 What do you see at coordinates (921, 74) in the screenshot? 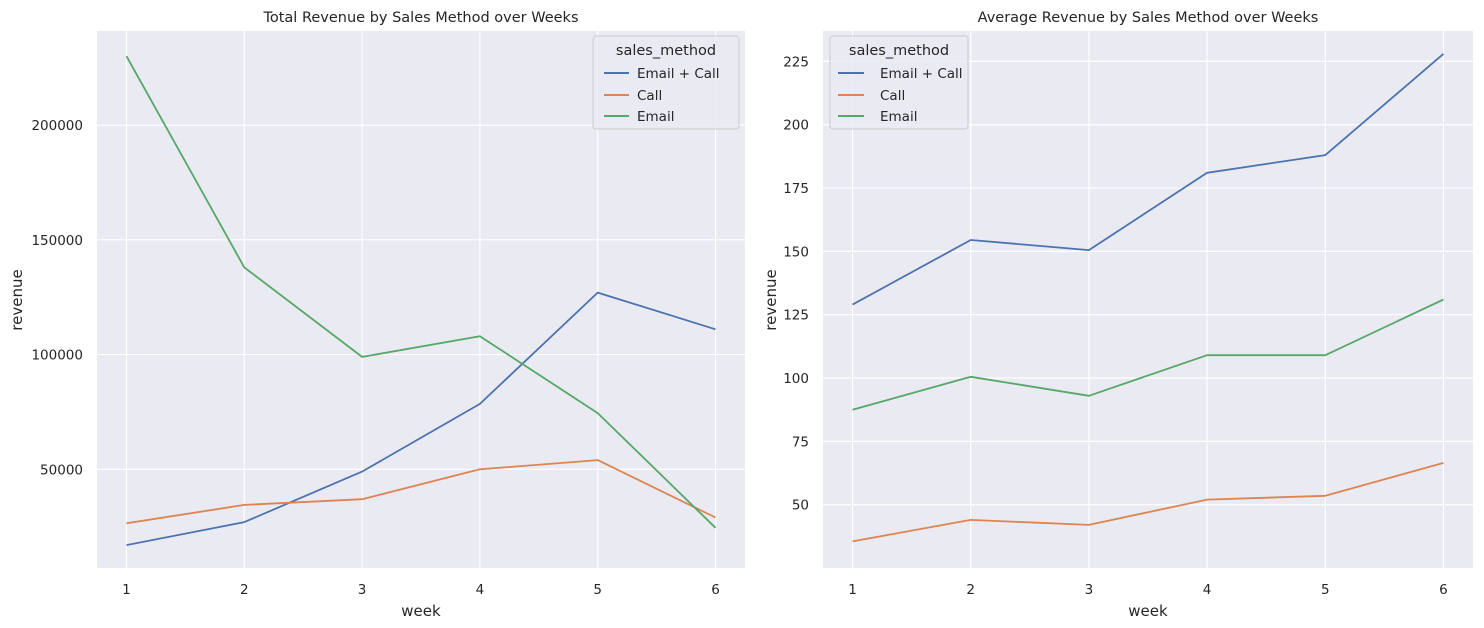
I see `right-legend-label-email-call: Email + Call` at bounding box center [921, 74].